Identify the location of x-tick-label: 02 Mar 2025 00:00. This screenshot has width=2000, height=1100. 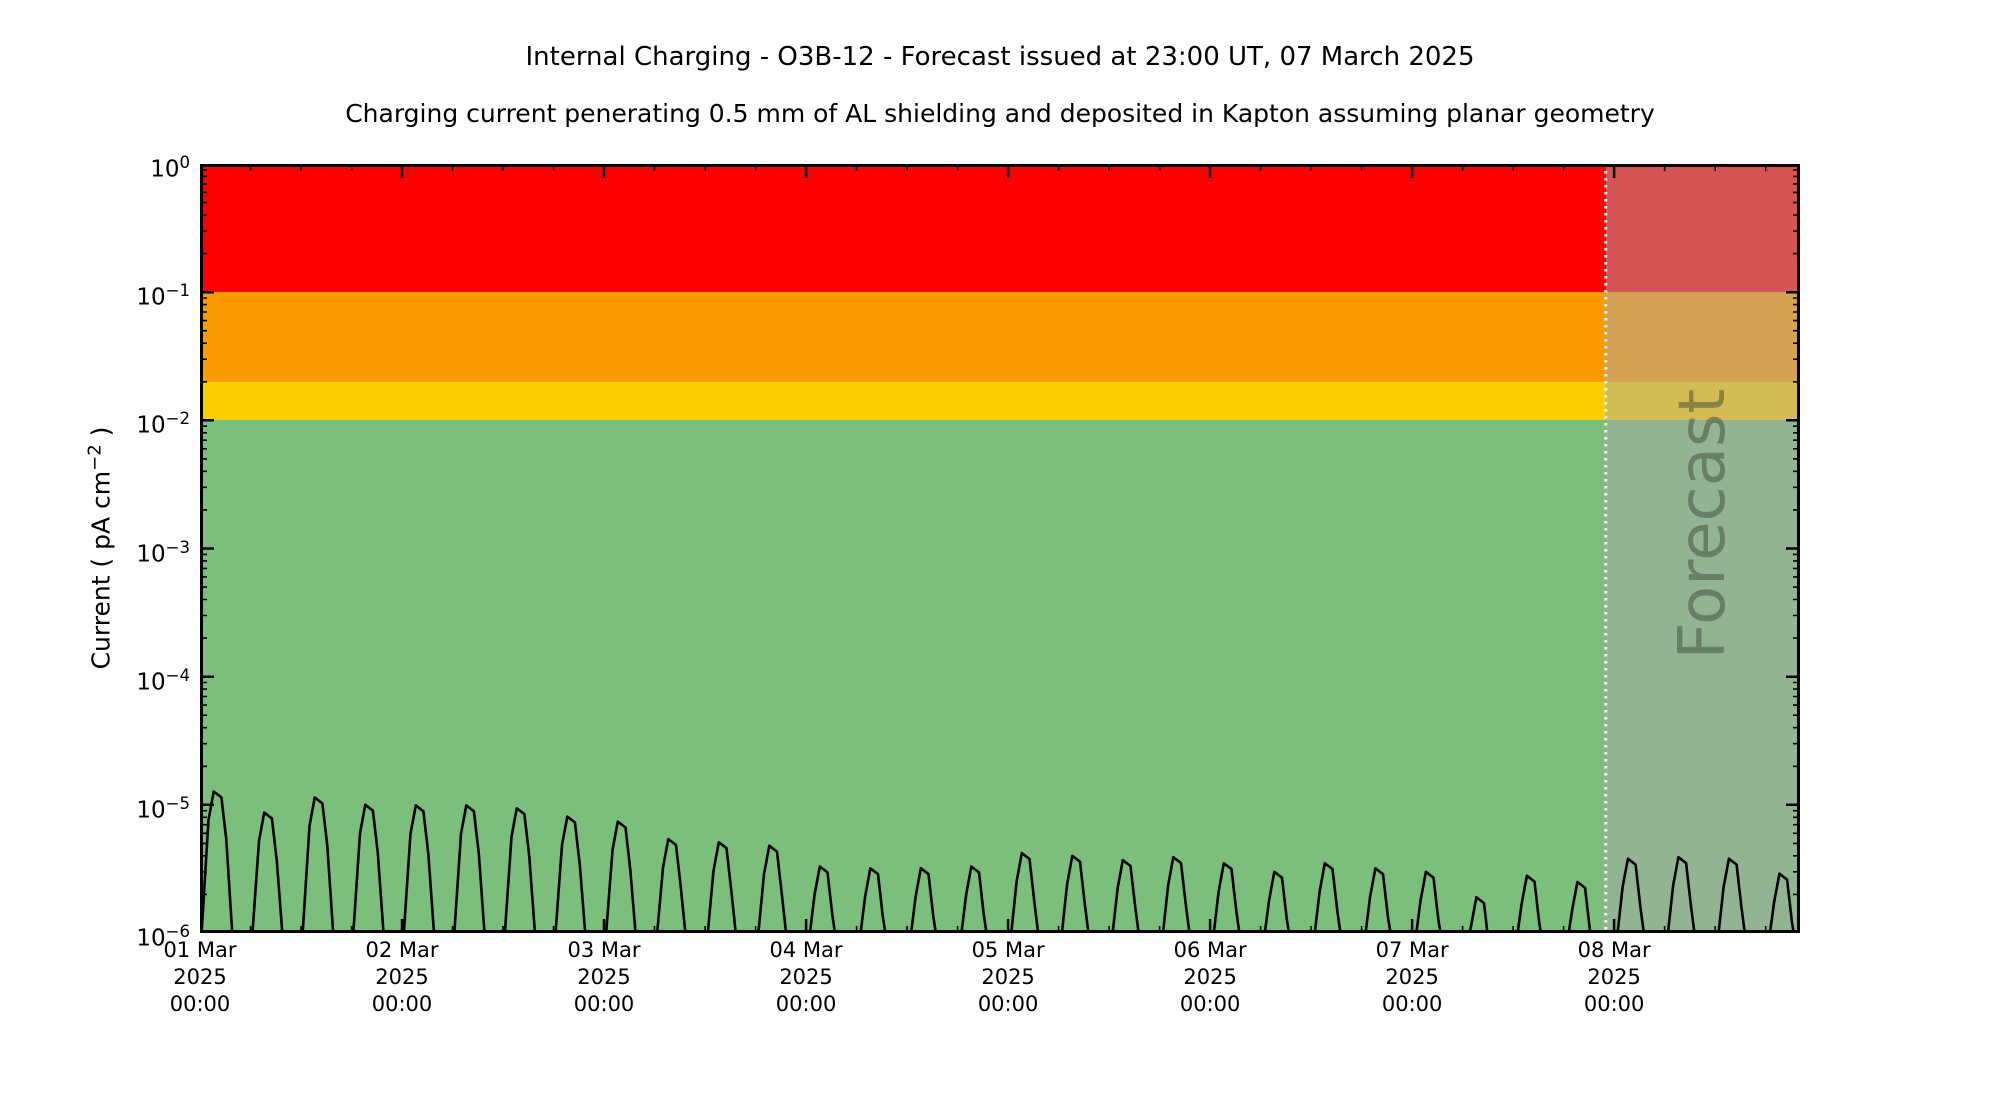
(402, 977).